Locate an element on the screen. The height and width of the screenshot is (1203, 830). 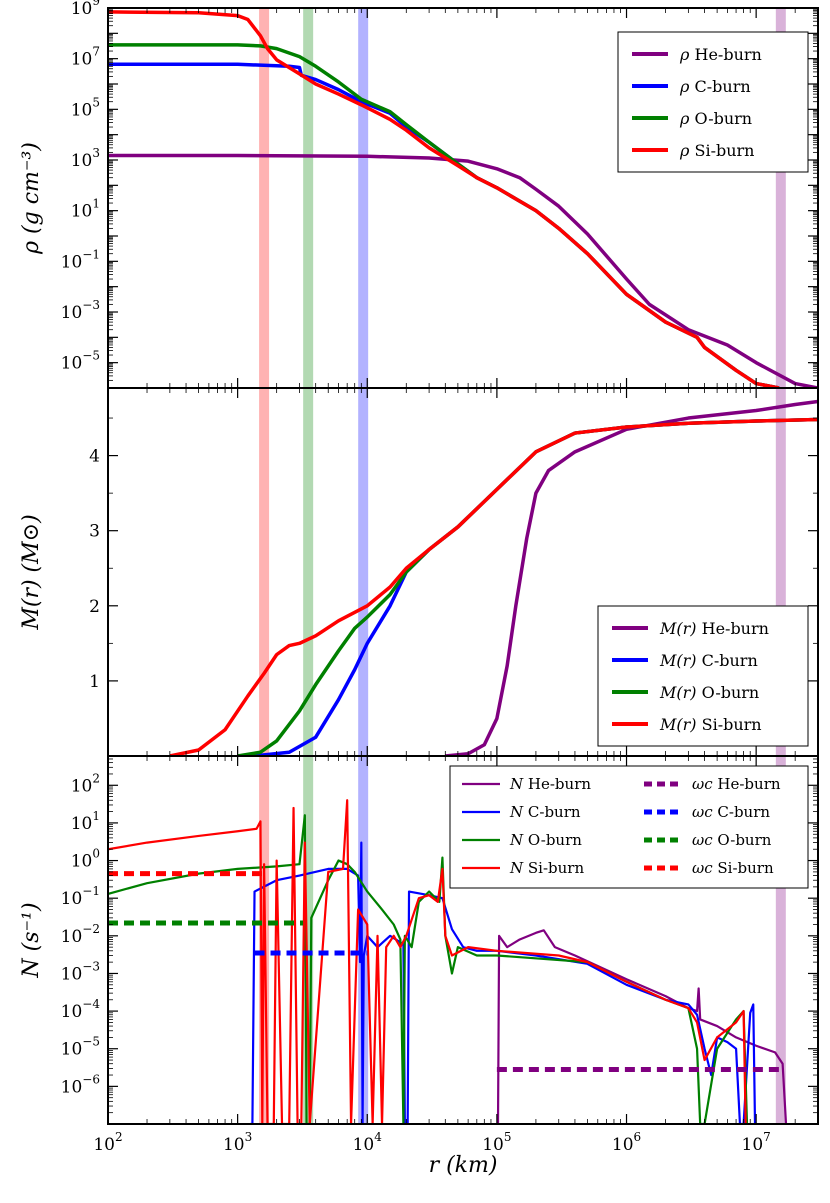
xtick-label: 10³ is located at coordinates (237, 1142).